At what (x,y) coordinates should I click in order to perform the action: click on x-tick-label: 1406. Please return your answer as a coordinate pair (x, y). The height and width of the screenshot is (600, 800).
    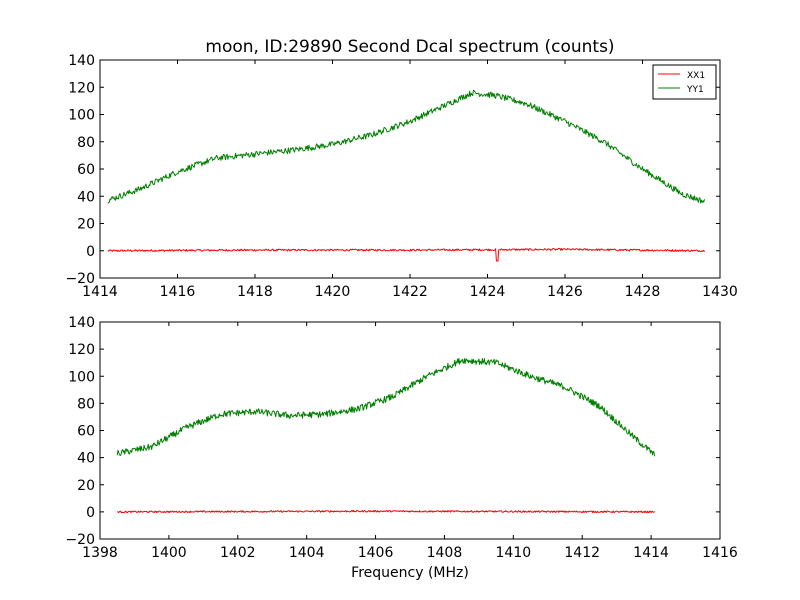
    Looking at the image, I should click on (376, 553).